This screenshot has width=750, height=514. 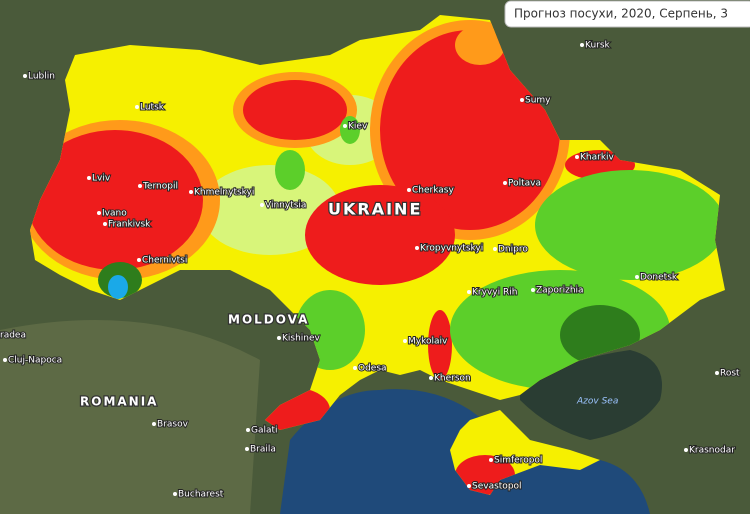 I want to click on city-label: Cluj-Napoca, so click(x=35, y=361).